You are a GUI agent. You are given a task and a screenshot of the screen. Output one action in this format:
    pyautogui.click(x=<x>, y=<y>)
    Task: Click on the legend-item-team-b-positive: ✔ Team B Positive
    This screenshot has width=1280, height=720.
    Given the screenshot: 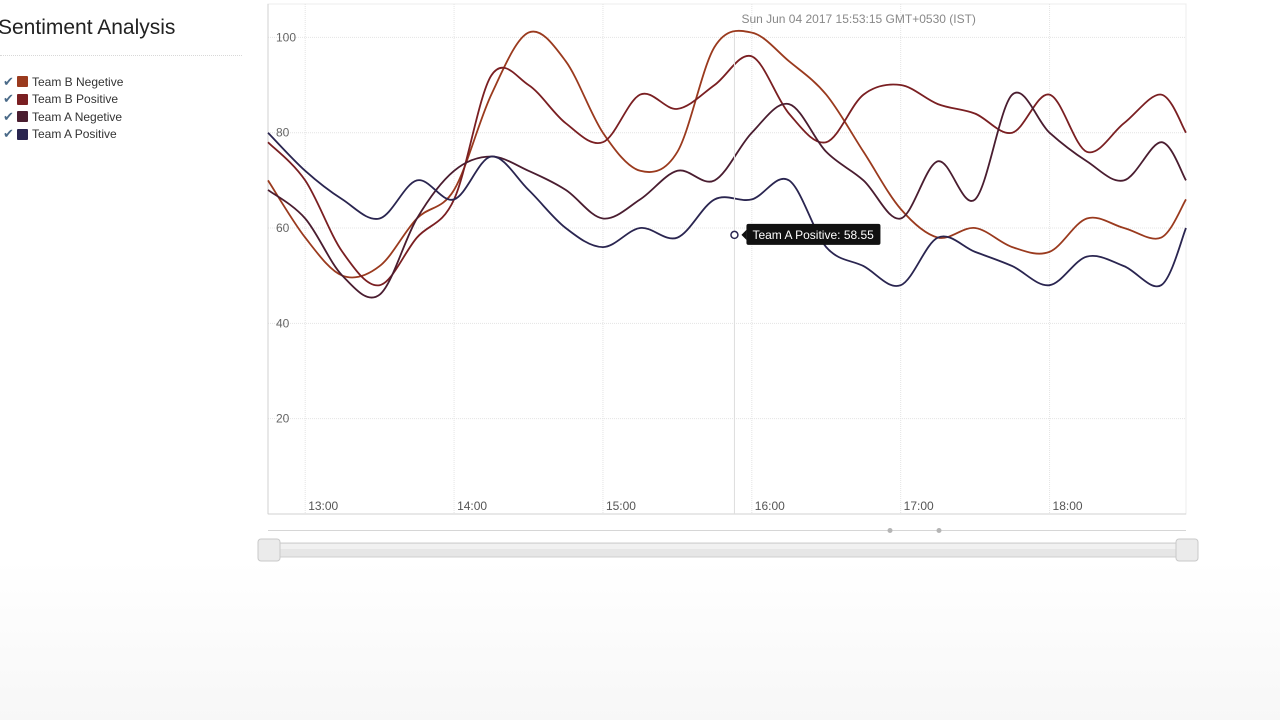 What is the action you would take?
    pyautogui.click(x=61, y=100)
    